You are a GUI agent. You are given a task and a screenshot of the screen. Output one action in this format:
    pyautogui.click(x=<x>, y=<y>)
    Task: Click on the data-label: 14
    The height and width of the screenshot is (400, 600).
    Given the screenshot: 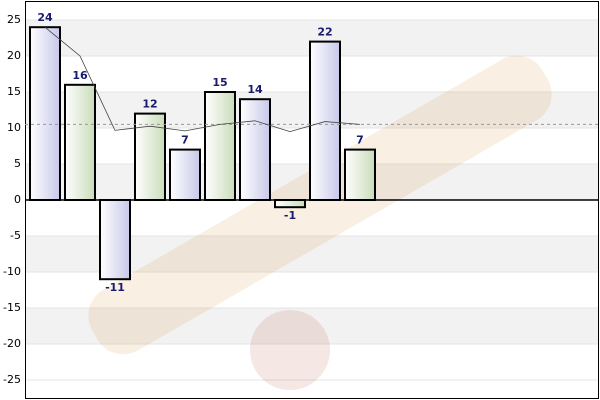 What is the action you would take?
    pyautogui.click(x=255, y=89)
    